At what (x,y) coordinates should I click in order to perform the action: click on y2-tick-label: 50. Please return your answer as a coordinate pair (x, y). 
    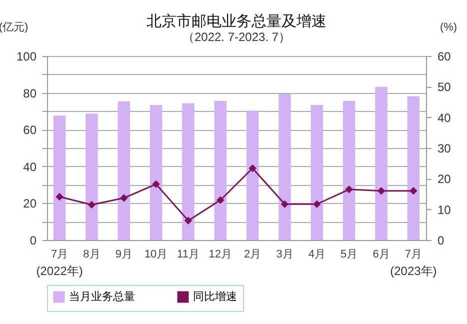
    Looking at the image, I should click on (445, 87).